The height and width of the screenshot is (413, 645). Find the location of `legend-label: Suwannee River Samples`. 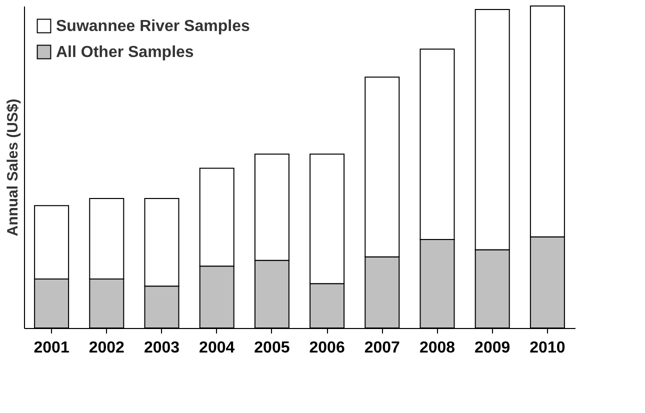

legend-label: Suwannee River Samples is located at coordinates (153, 26).